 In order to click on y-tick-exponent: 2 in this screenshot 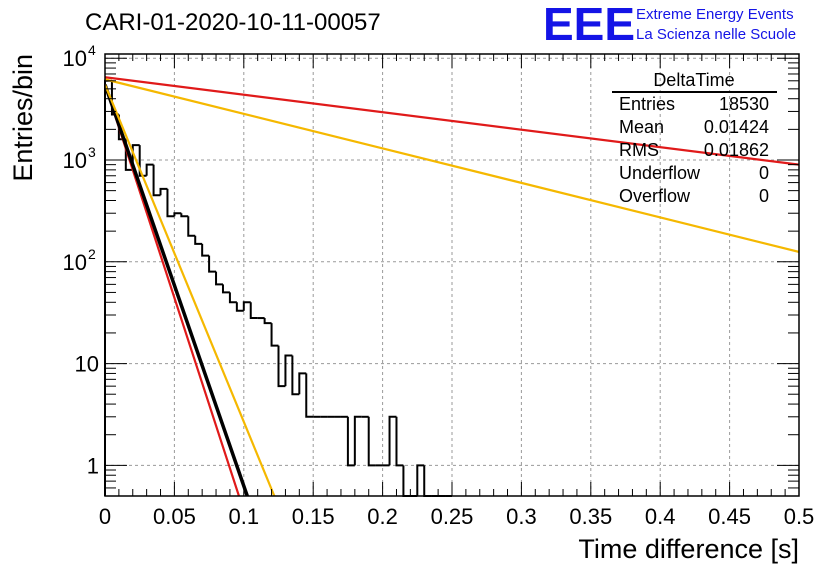, I will do `click(92, 254)`.